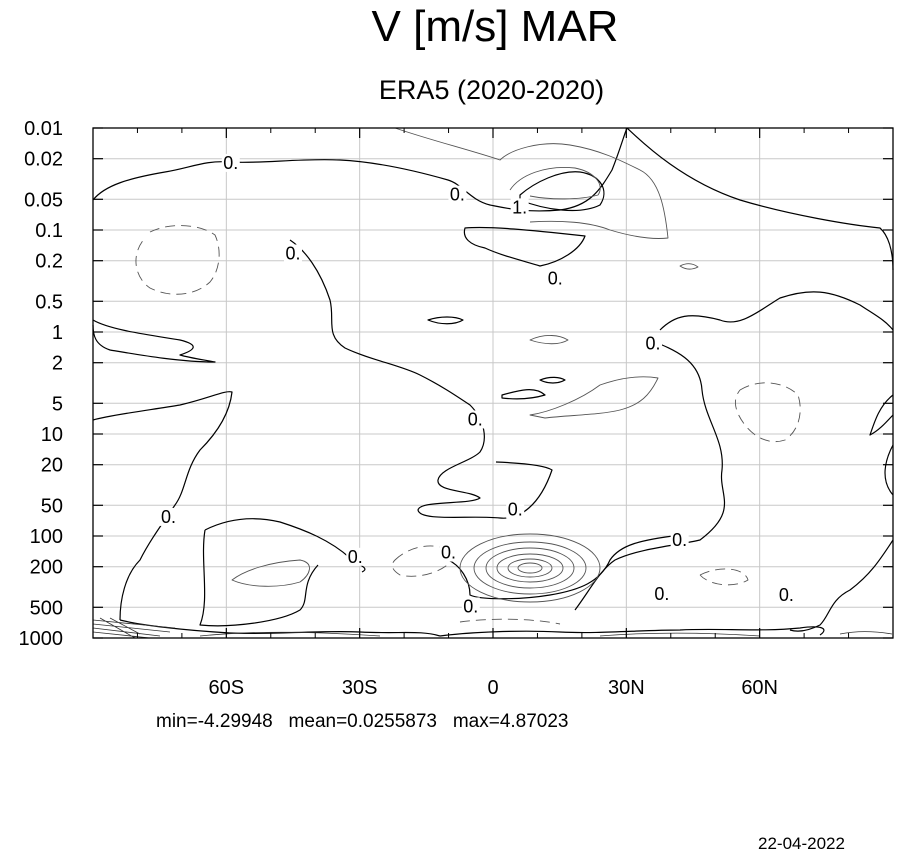  Describe the element at coordinates (626, 688) in the screenshot. I see `x-tick-label: 30N` at that location.